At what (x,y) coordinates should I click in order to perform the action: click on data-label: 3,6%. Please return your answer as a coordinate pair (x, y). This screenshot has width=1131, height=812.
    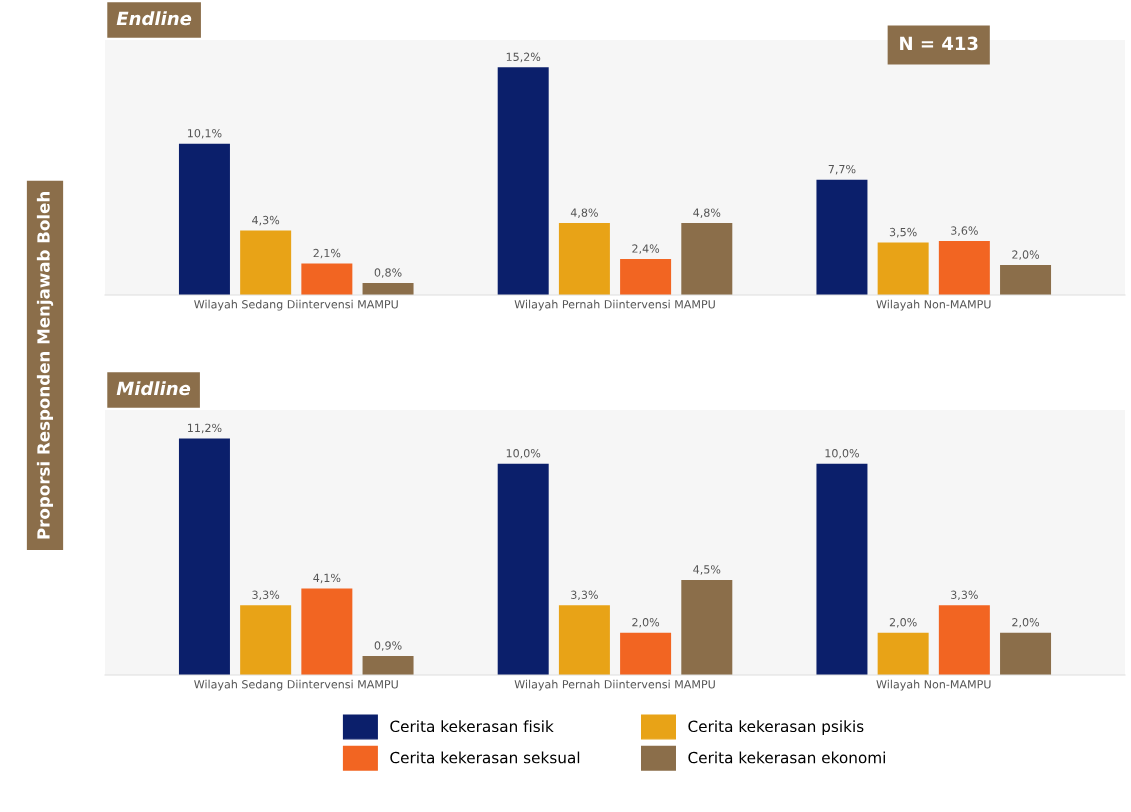
    Looking at the image, I should click on (964, 231).